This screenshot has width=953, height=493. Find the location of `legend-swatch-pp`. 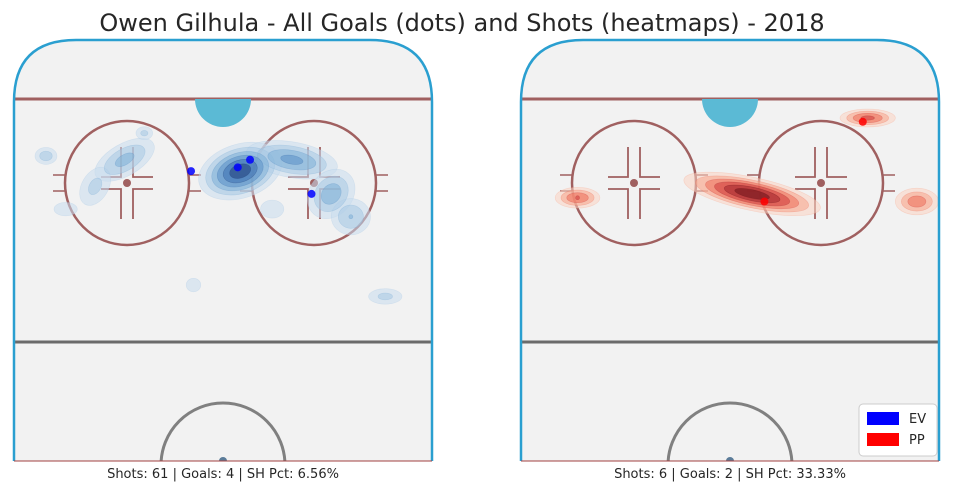

legend-swatch-pp is located at coordinates (883, 439).